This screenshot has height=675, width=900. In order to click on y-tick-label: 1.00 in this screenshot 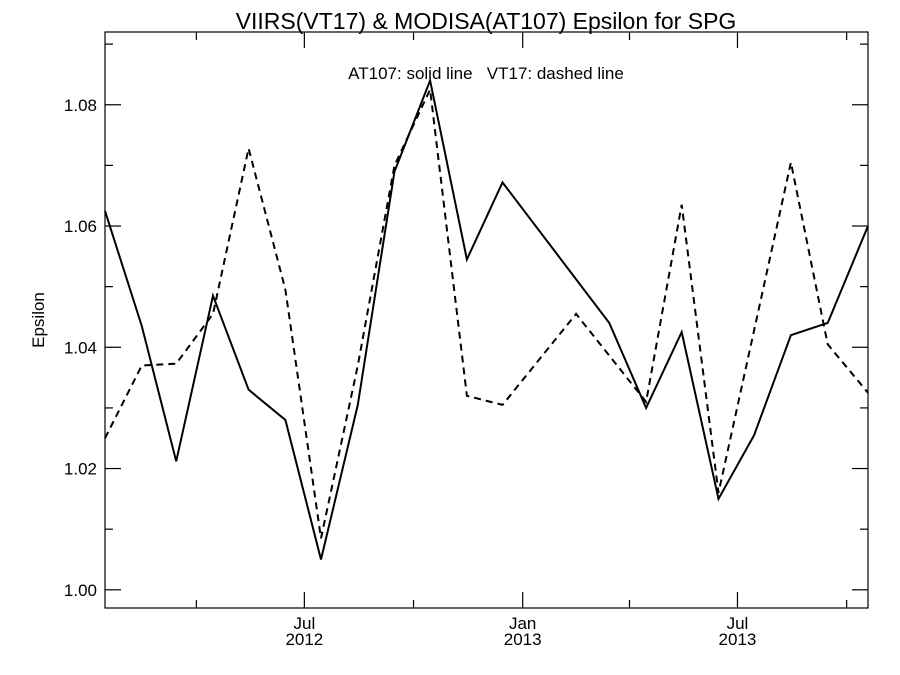, I will do `click(80, 590)`.